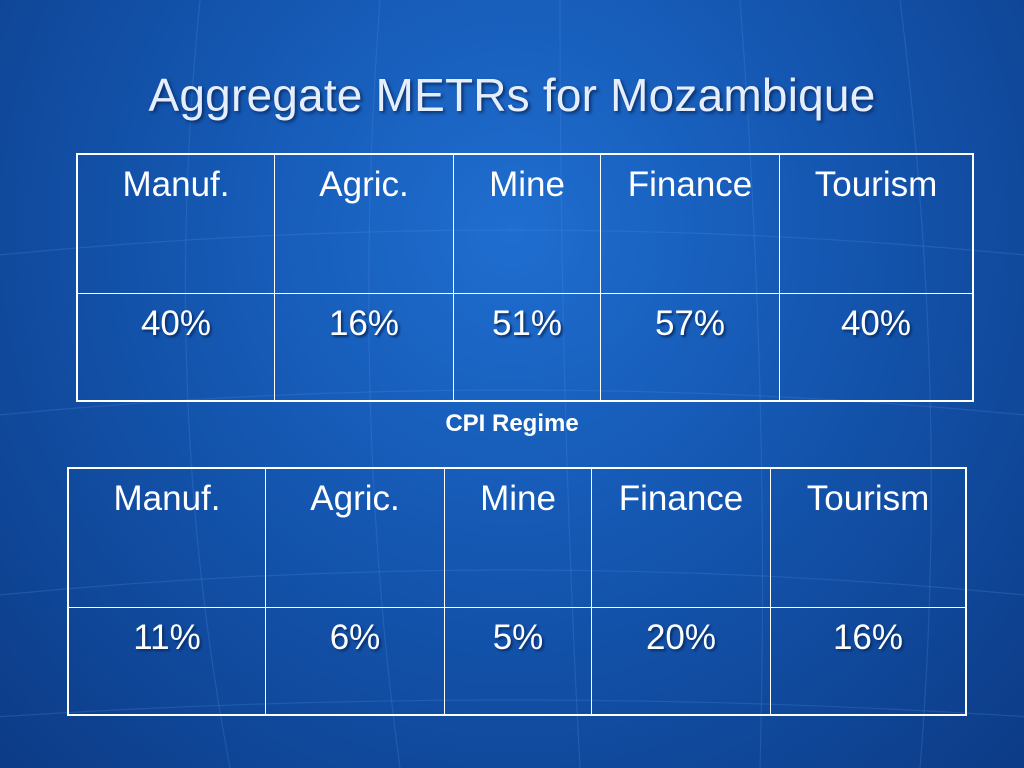 The width and height of the screenshot is (1024, 768). I want to click on value-cell-mine: 51%, so click(527, 347).